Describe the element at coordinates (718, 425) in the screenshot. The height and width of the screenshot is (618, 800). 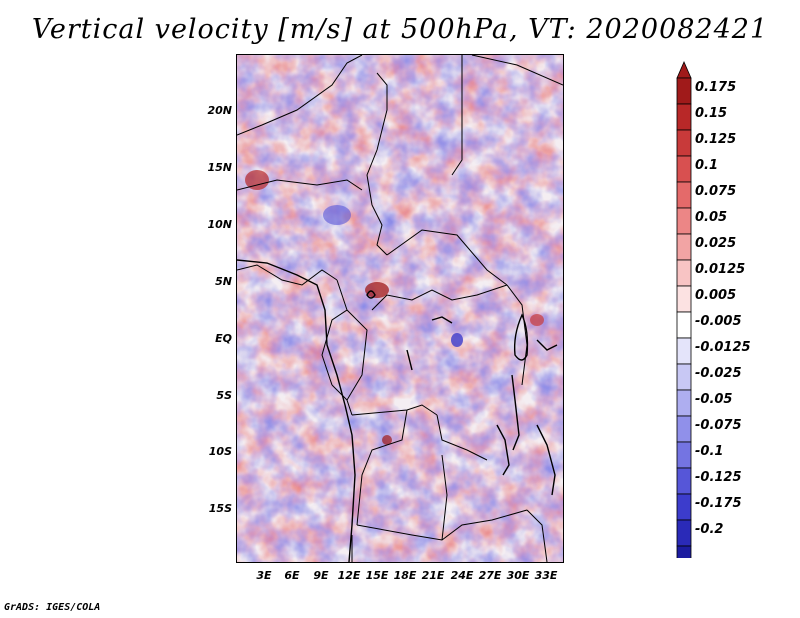
I see `colorbar-label-13: -0.075` at that location.